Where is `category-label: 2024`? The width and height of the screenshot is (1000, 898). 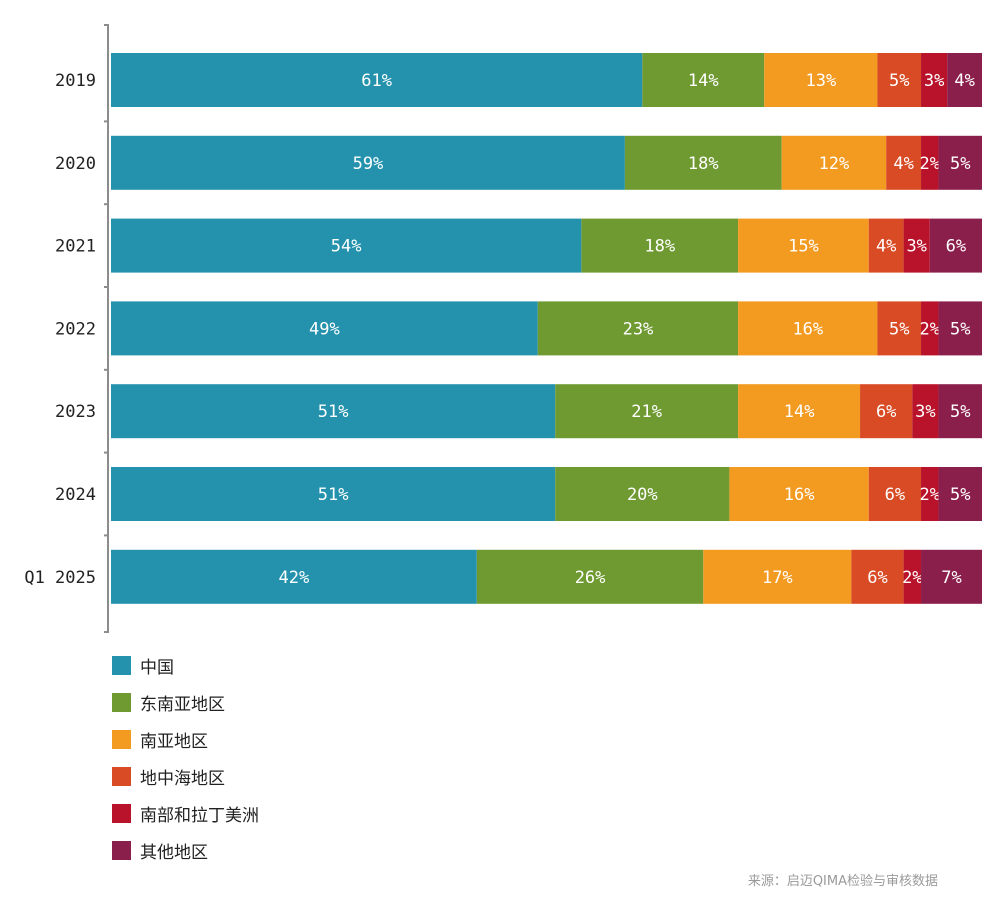 category-label: 2024 is located at coordinates (75, 495).